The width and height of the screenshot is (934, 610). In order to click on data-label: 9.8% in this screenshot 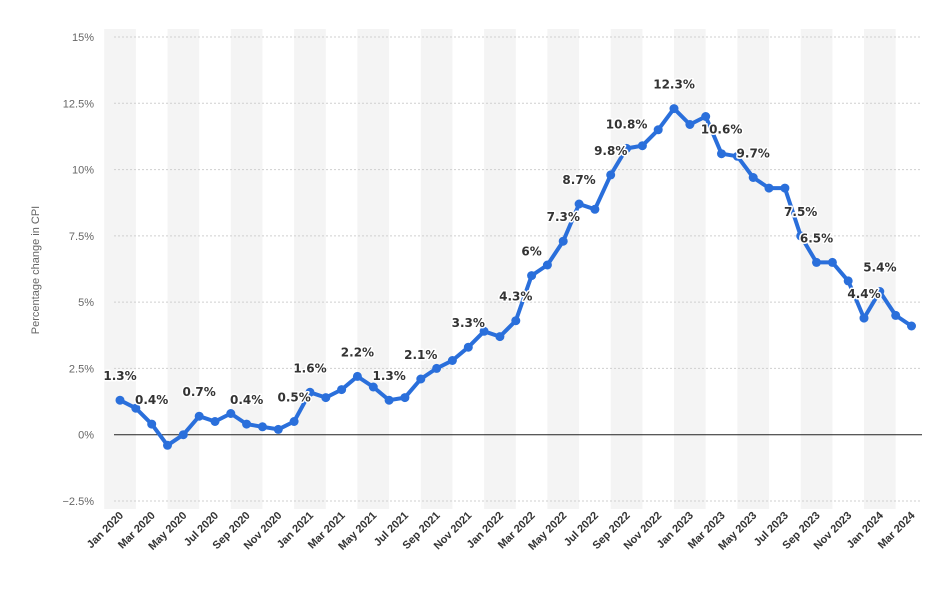, I will do `click(610, 151)`.